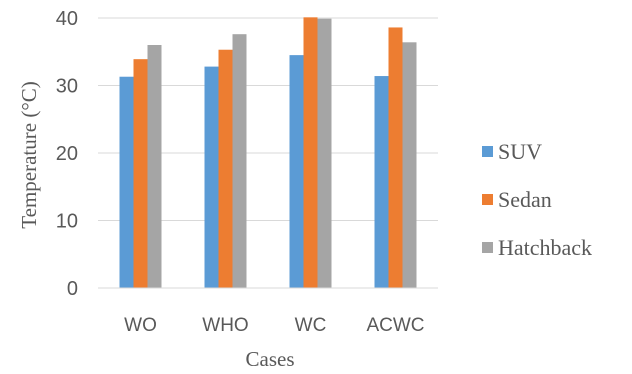 The image size is (632, 374). Describe the element at coordinates (270, 359) in the screenshot. I see `x-axis-title: Cases` at that location.